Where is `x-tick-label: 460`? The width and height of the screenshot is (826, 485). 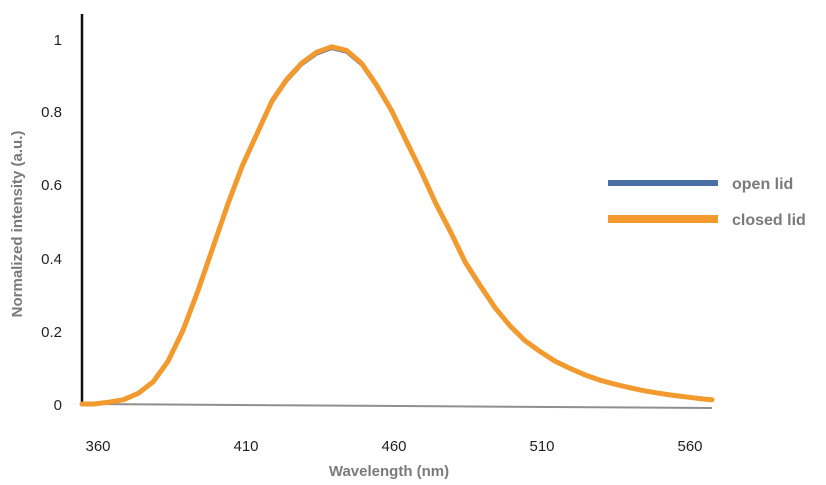 x-tick-label: 460 is located at coordinates (393, 446).